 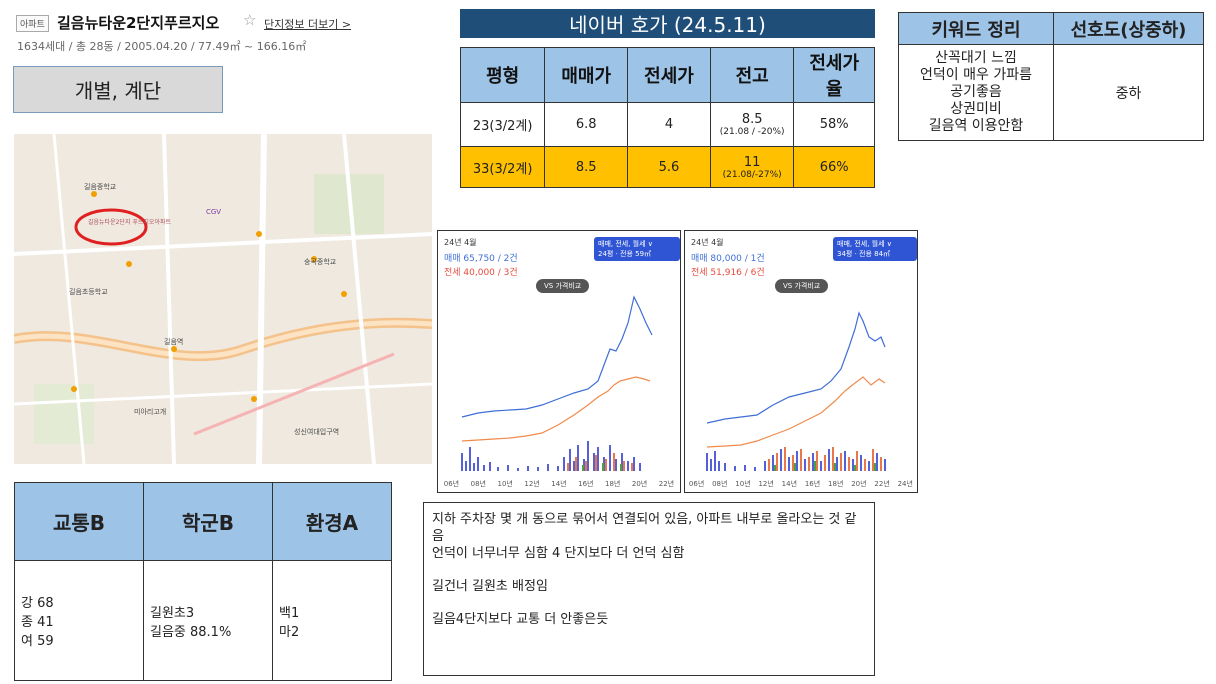 I want to click on chart-sale-summary: 매매 65,750 / 2건, so click(x=481, y=259).